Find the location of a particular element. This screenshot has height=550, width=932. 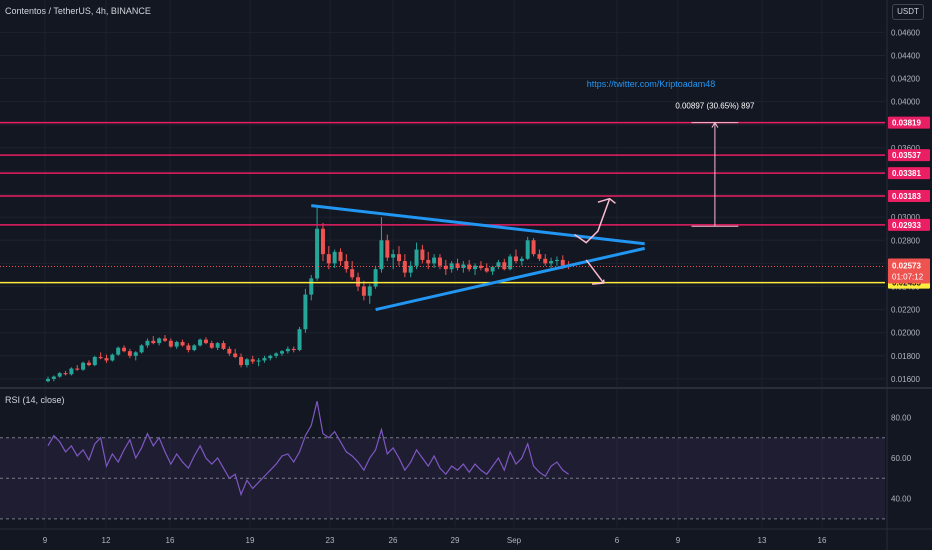

lower-trendline is located at coordinates (510, 279).